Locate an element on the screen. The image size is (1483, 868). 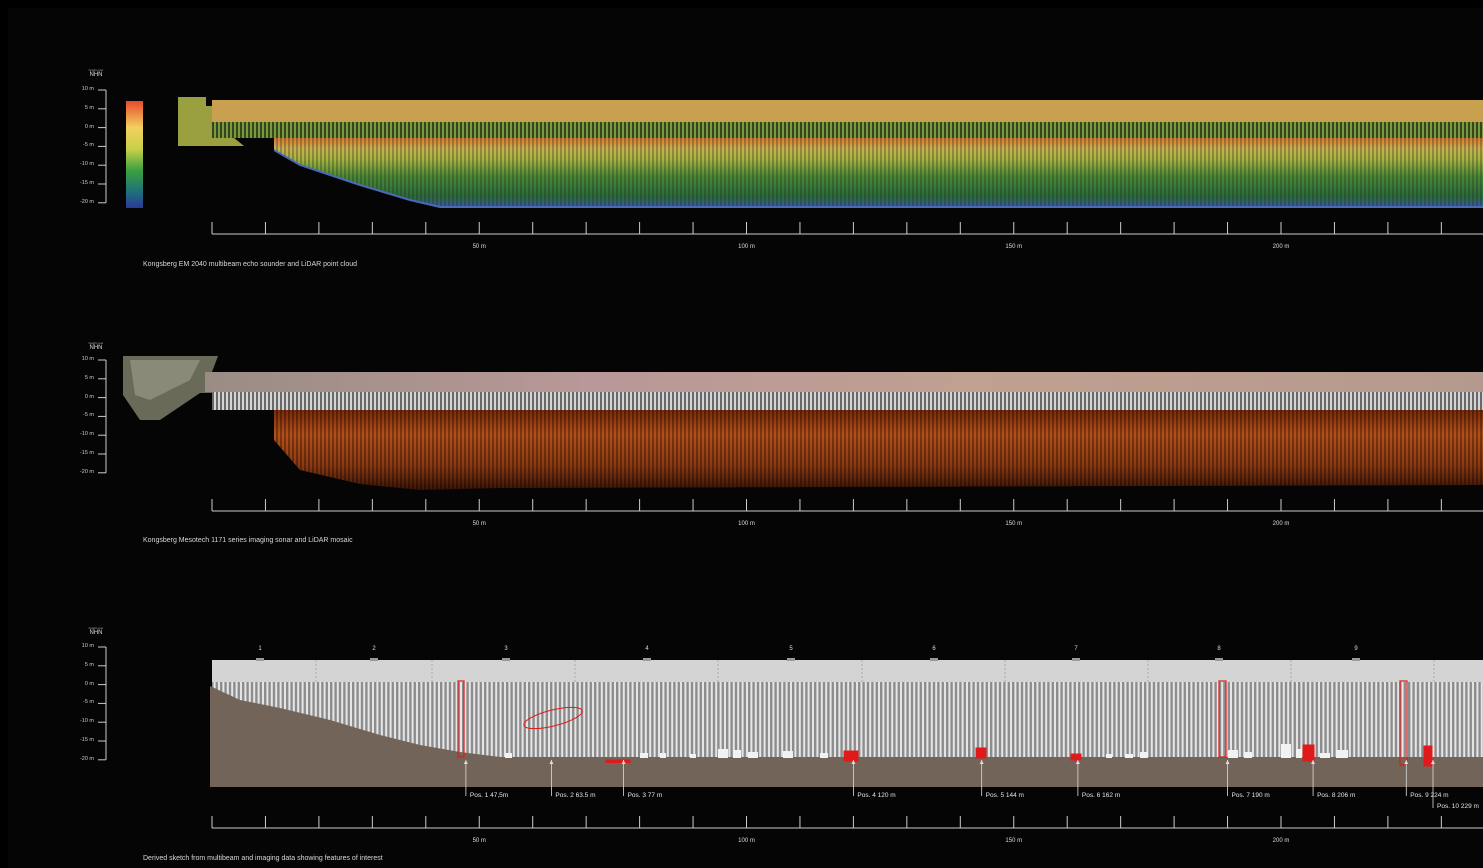
panel2-axis-title: height over NHN is located at coordinates (96, 346).